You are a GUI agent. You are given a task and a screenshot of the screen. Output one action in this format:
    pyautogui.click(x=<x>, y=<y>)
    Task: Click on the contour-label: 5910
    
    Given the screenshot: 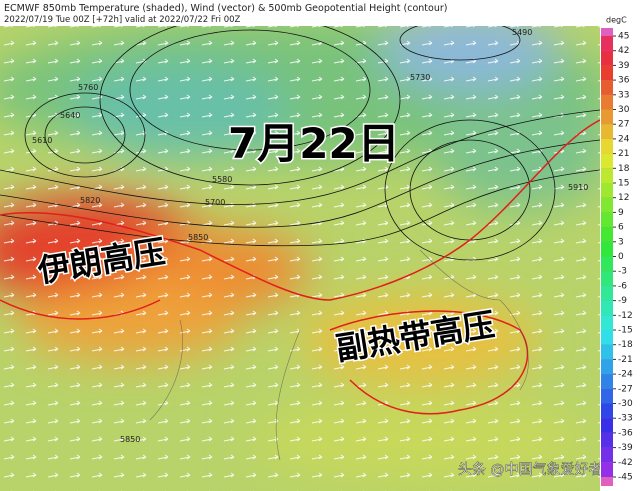 What is the action you would take?
    pyautogui.click(x=578, y=187)
    